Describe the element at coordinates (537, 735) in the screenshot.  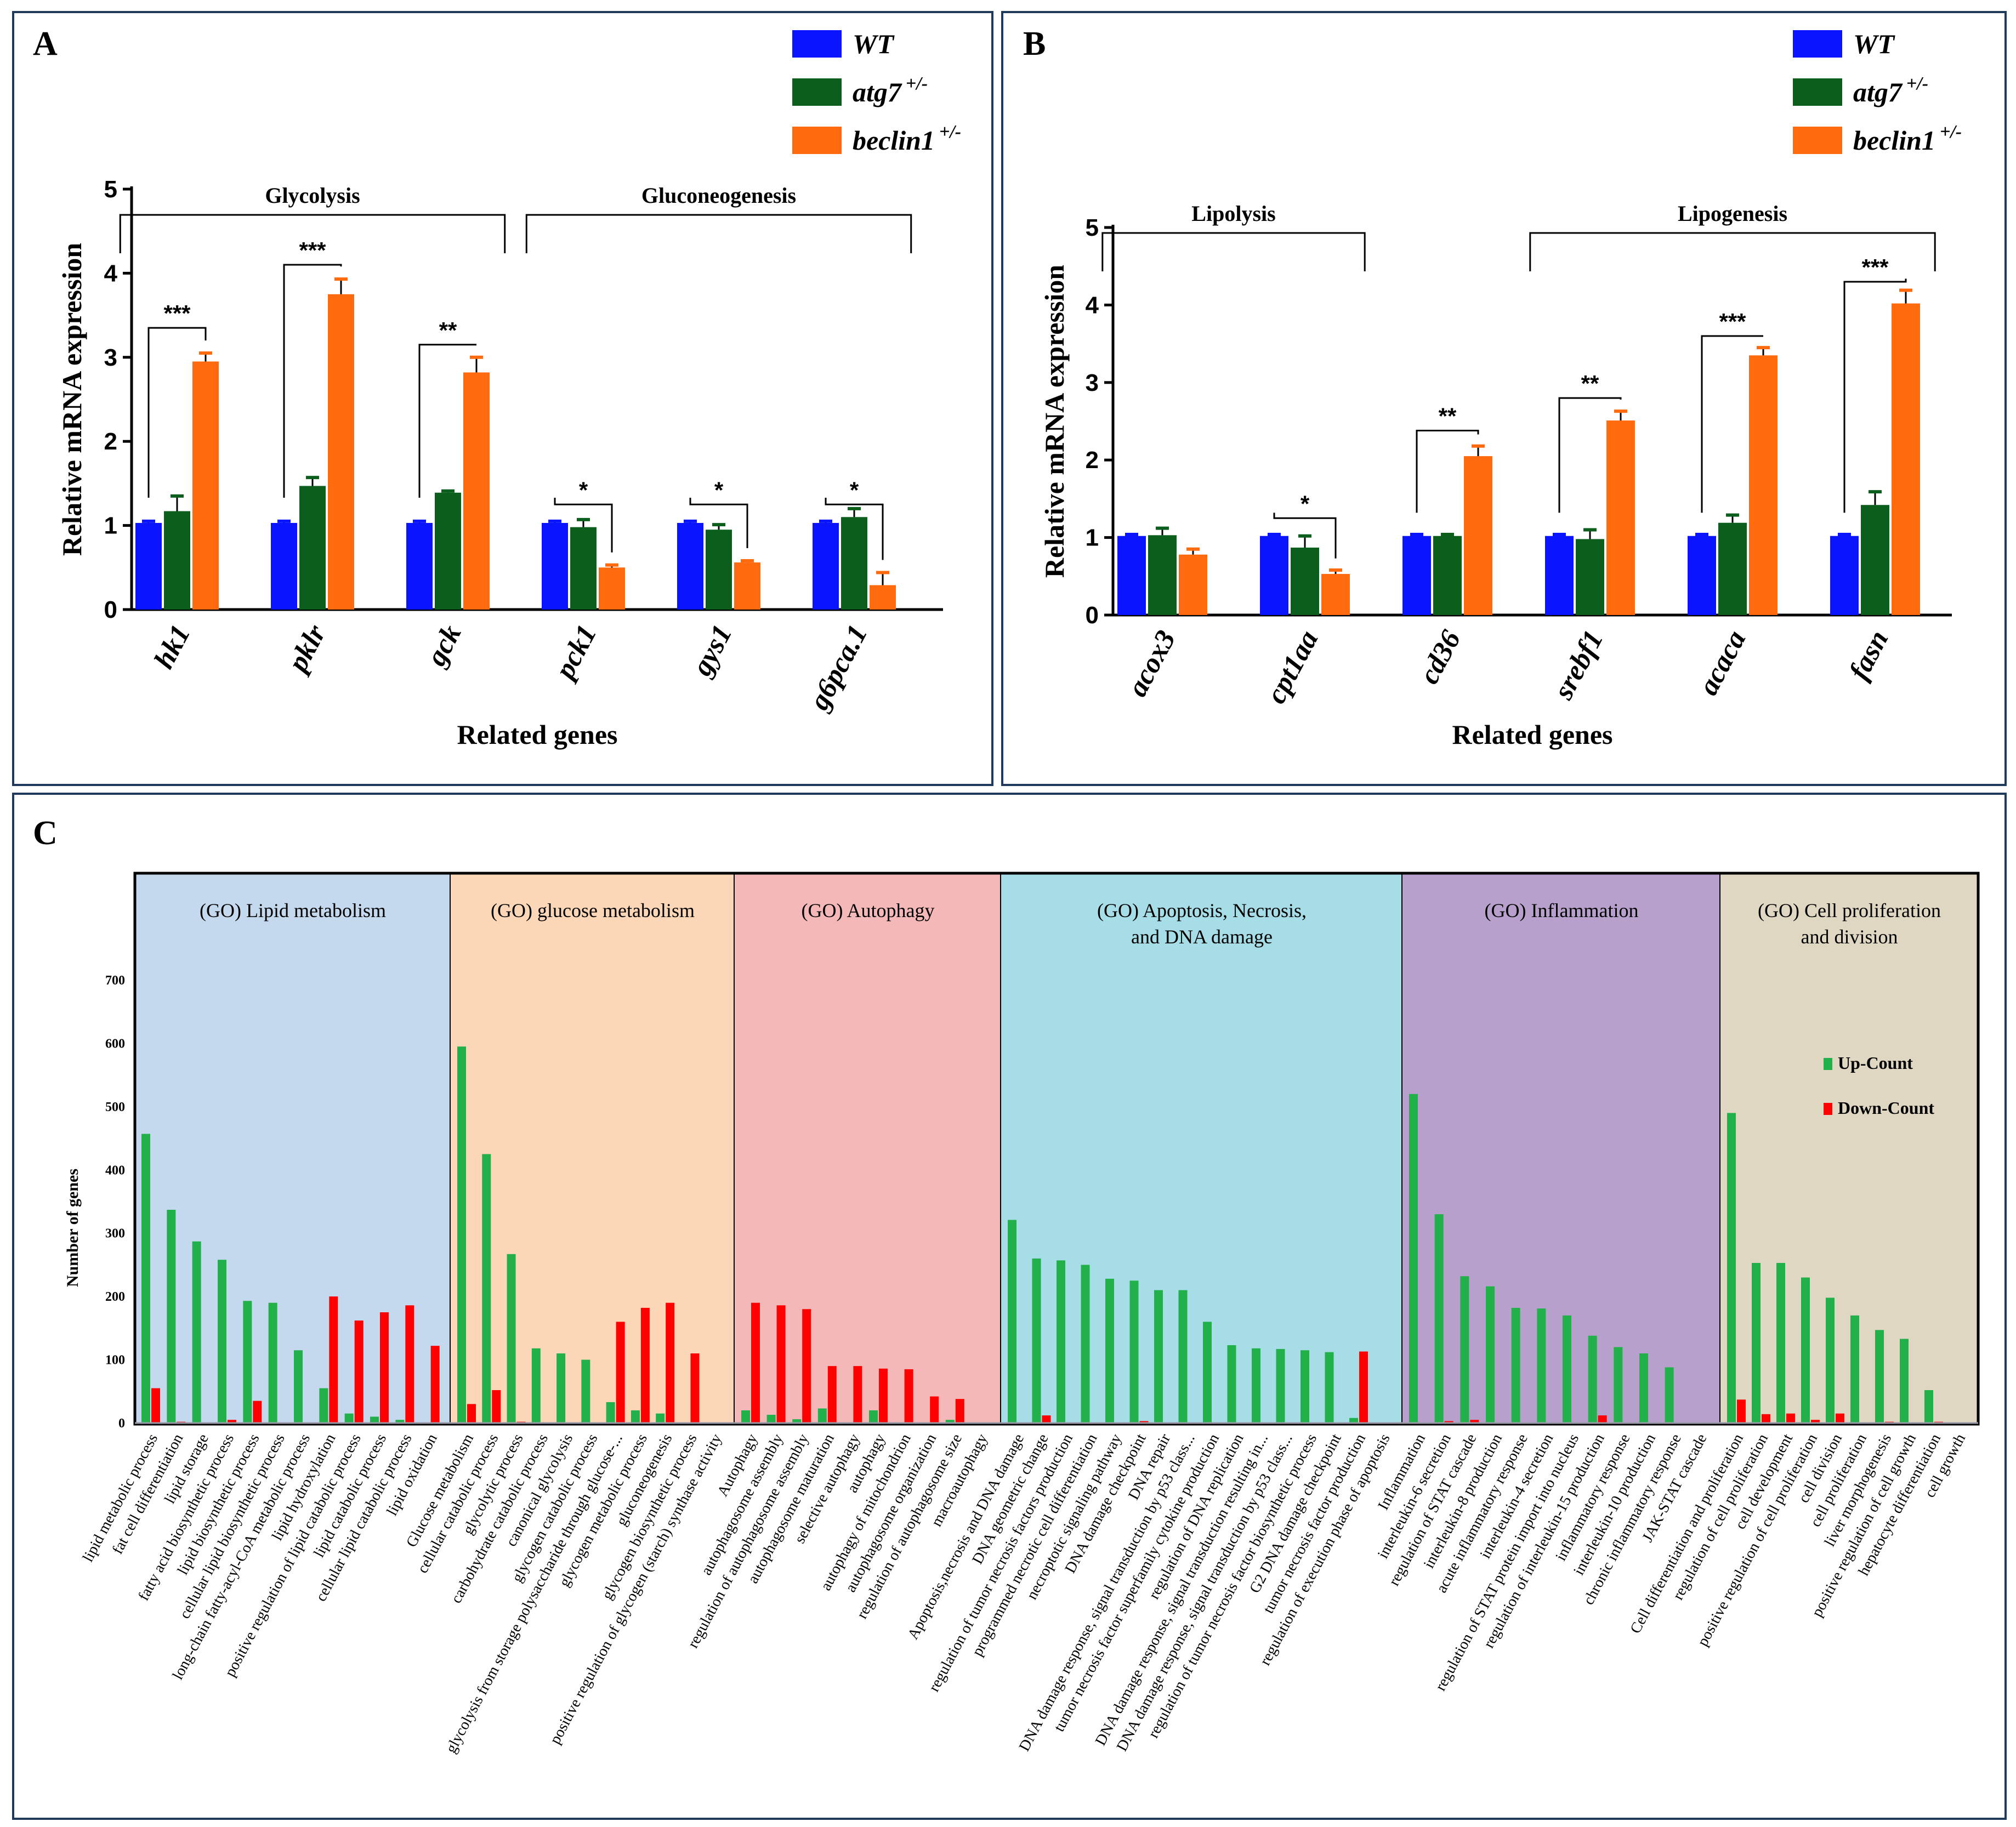
I see `x-axis-title: Related genes` at that location.